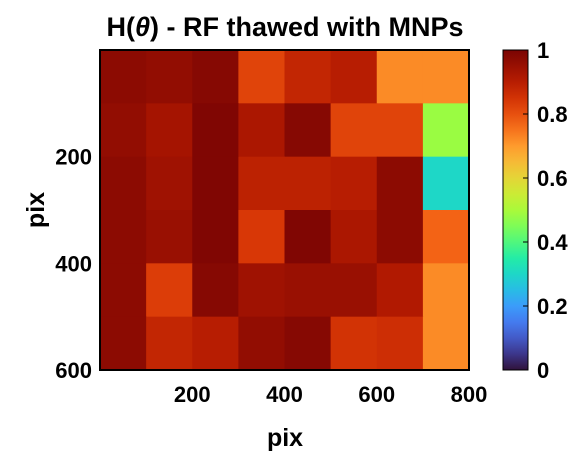 The width and height of the screenshot is (576, 457). I want to click on colorbar-tick-label: 0.8, so click(552, 114).